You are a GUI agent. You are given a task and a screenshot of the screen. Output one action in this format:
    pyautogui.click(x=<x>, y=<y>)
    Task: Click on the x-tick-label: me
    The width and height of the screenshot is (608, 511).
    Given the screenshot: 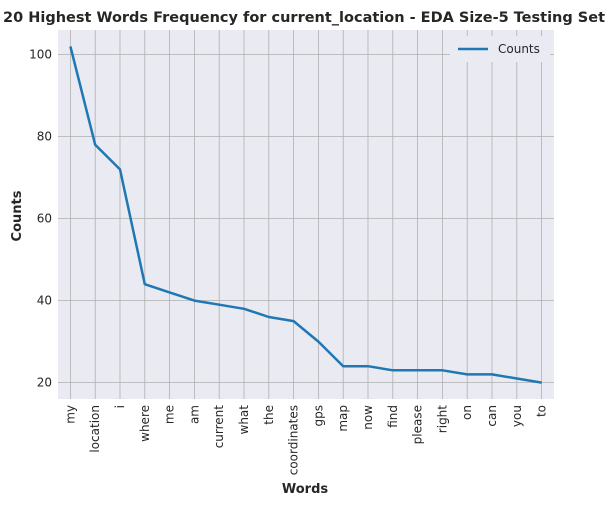 What is the action you would take?
    pyautogui.click(x=170, y=414)
    